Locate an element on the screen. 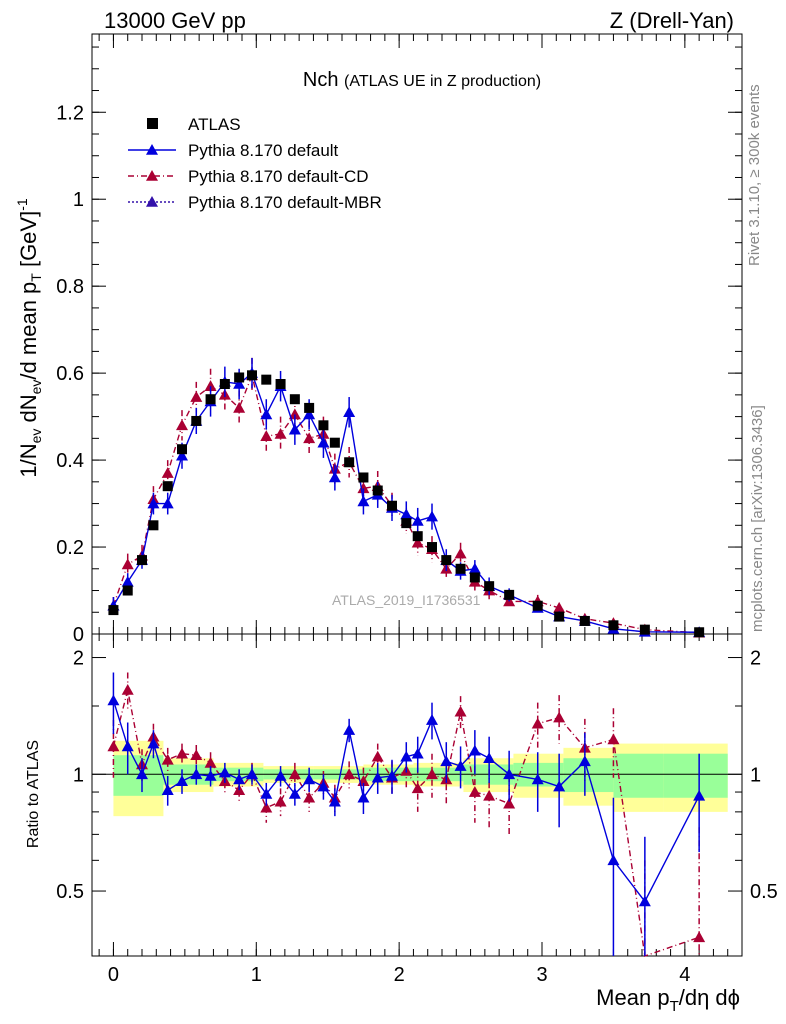 The image size is (786, 1024). legend-label: Pythia 8.170 default is located at coordinates (263, 150).